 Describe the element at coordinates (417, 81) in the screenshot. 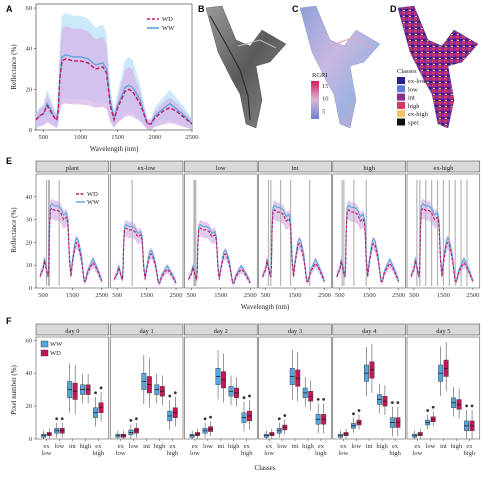

I see `class-label-ex-low: ex-low` at that location.